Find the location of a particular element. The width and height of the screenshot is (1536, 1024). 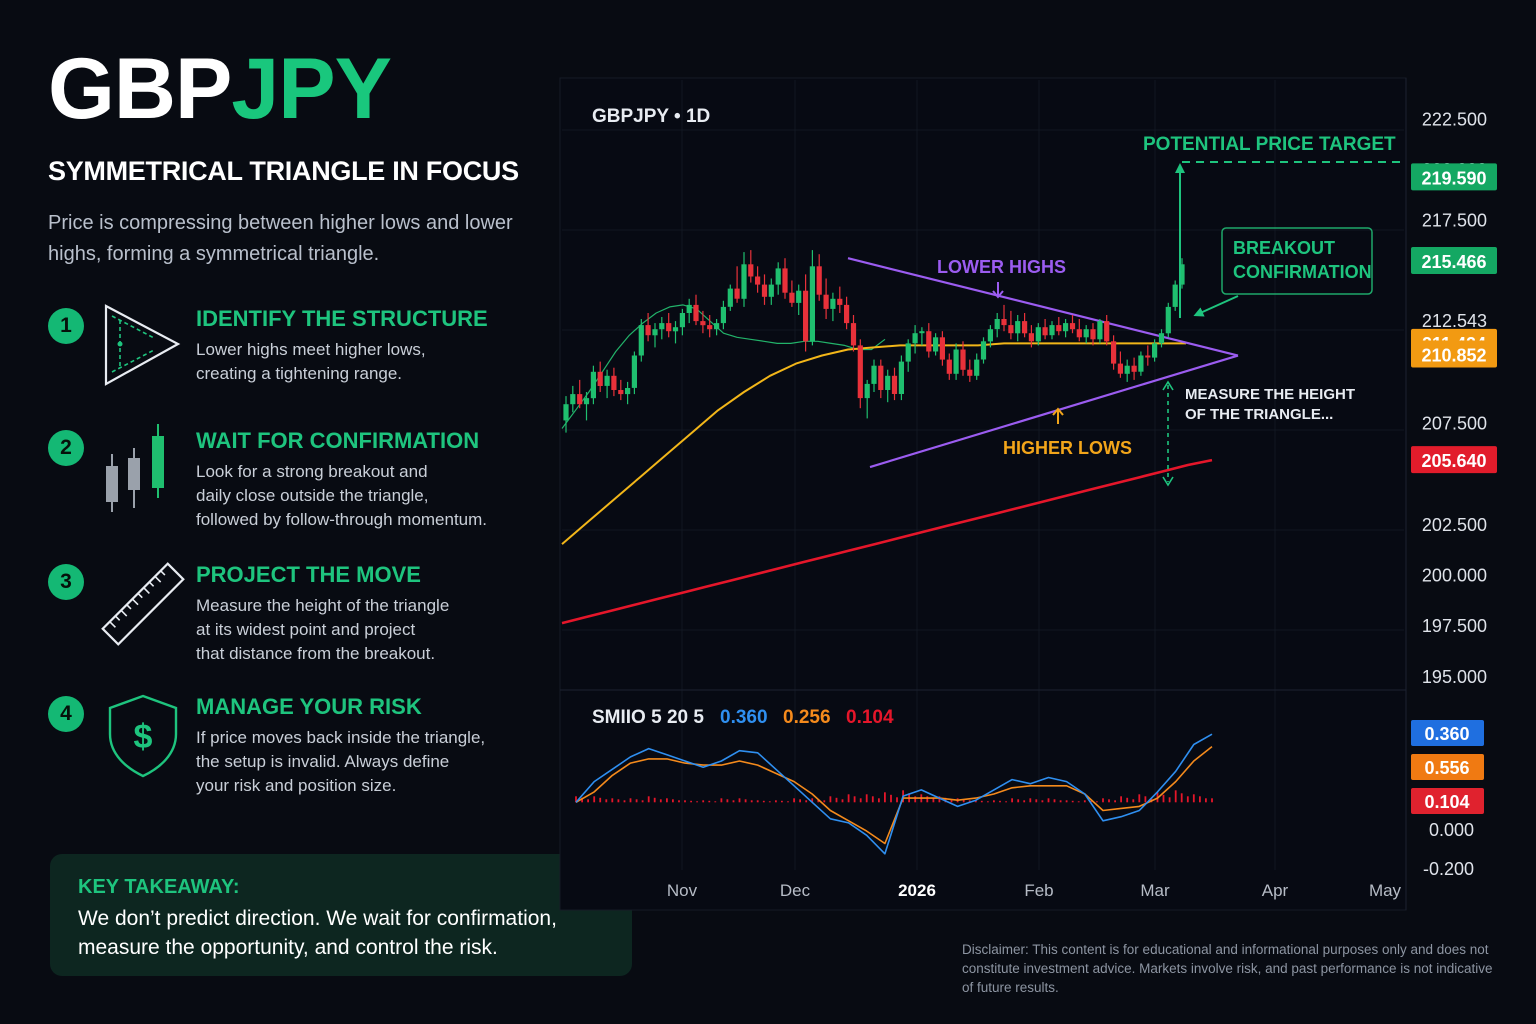

step-number: 3 is located at coordinates (66, 582).